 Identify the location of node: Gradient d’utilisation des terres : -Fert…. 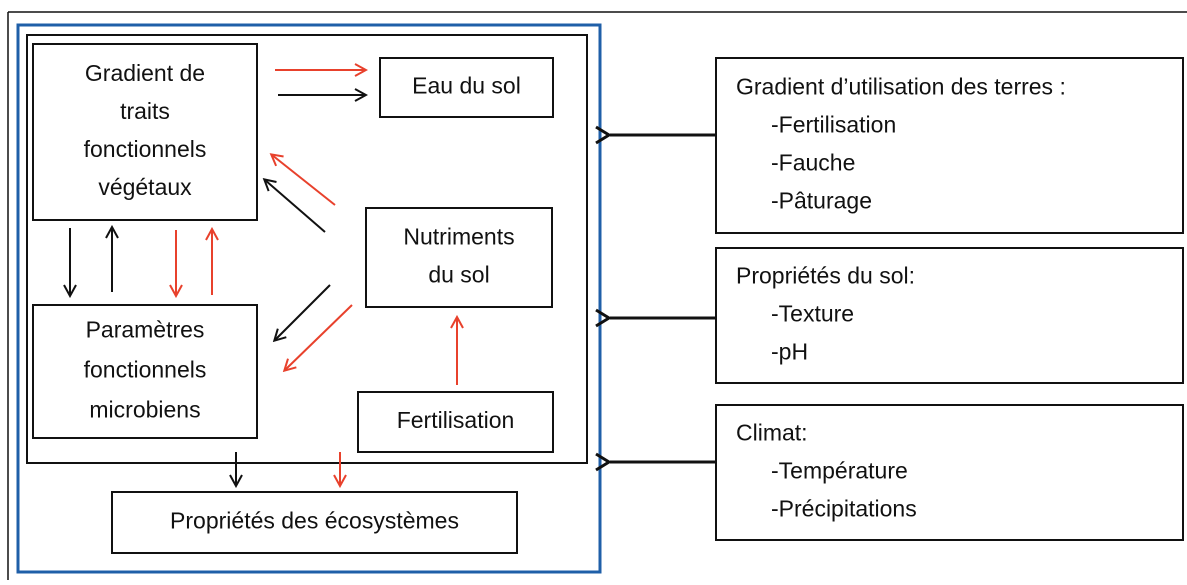
(949, 145).